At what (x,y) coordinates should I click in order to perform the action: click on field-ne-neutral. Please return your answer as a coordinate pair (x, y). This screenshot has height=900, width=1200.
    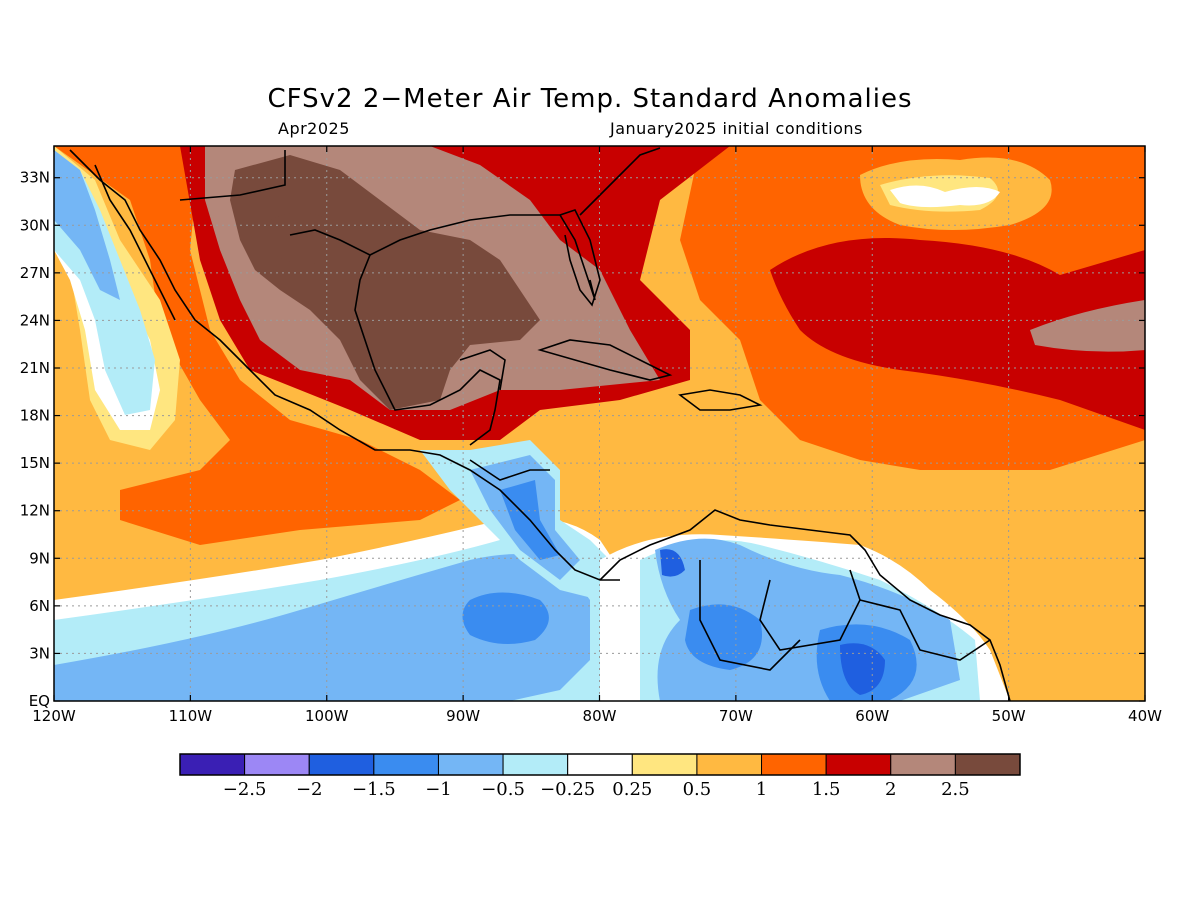
    Looking at the image, I should click on (945, 196).